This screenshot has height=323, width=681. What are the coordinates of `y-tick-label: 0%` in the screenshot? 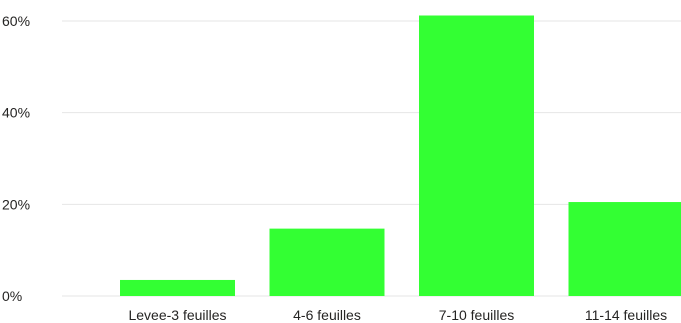 It's located at (12, 296).